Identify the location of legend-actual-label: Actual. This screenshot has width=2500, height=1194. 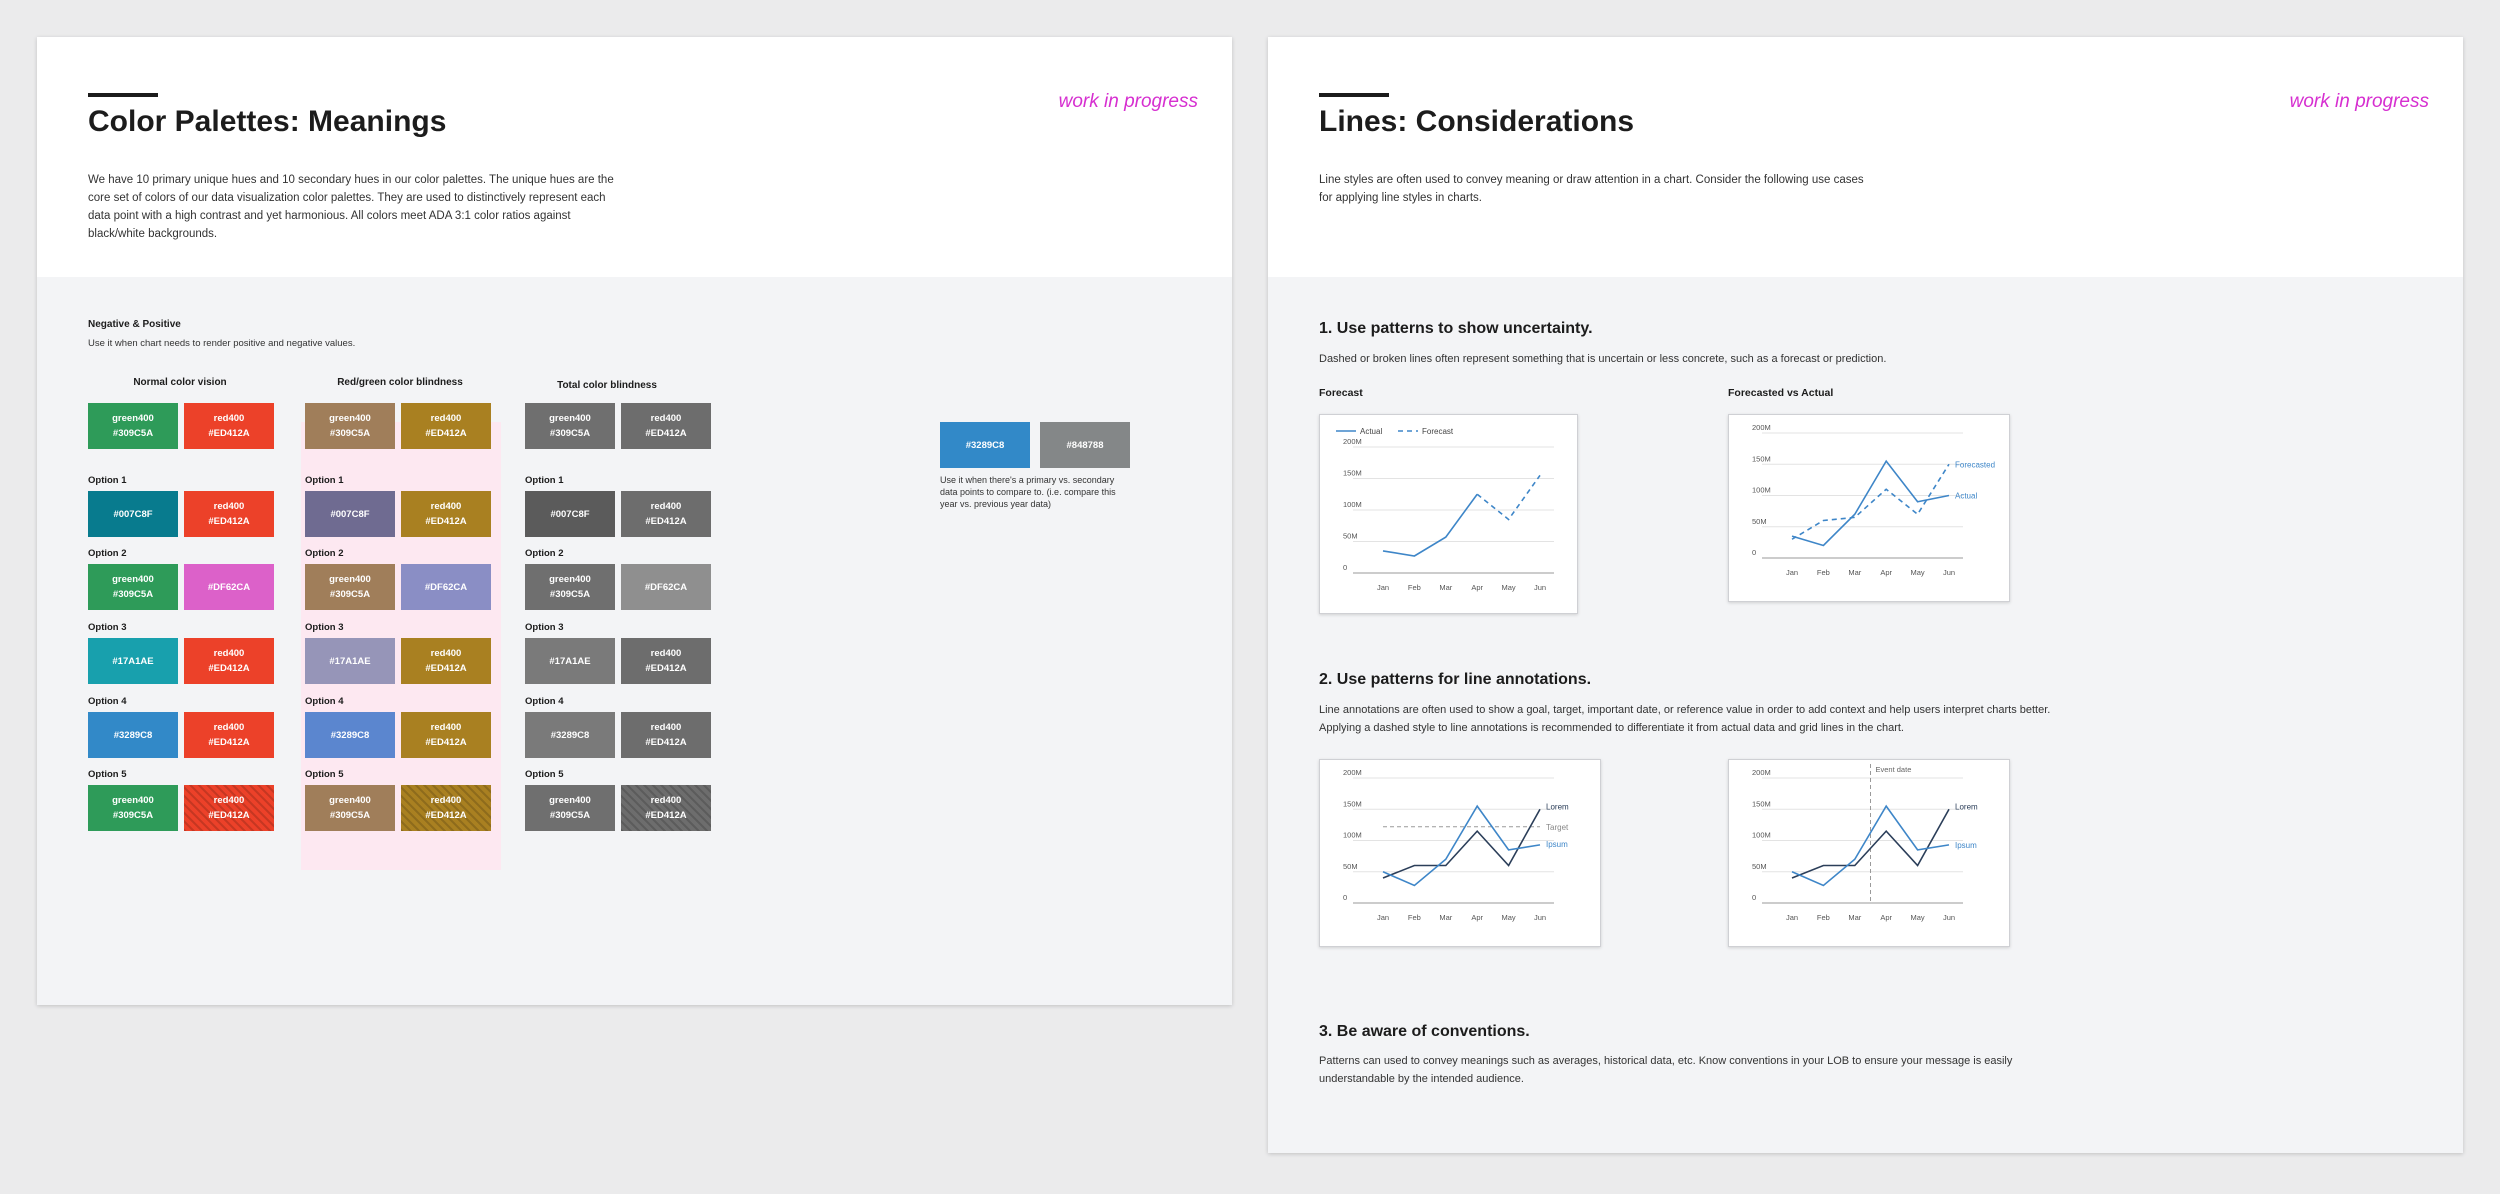
(1371, 431).